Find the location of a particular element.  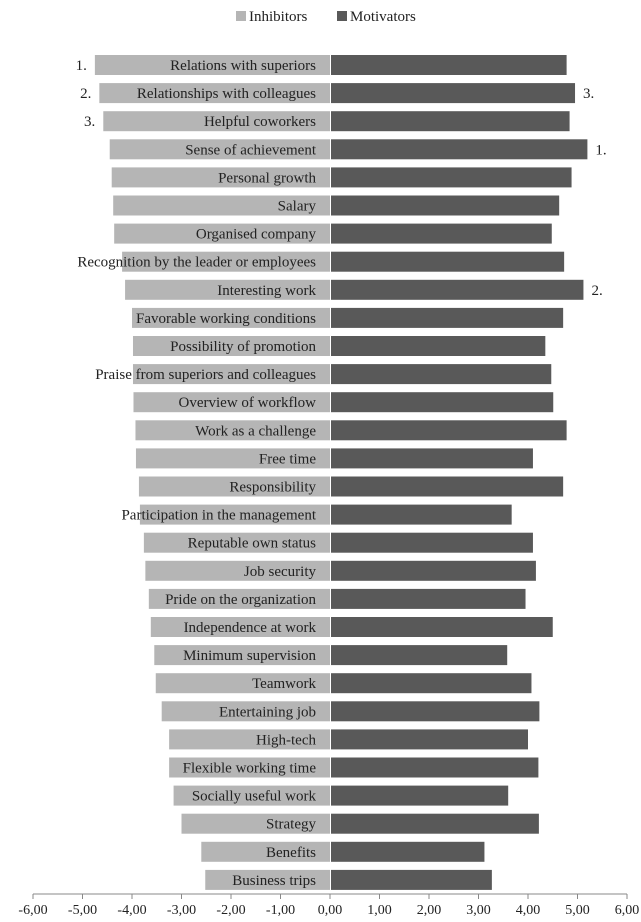

bar-inhibitors-favorable-working-conditions is located at coordinates (231, 317).